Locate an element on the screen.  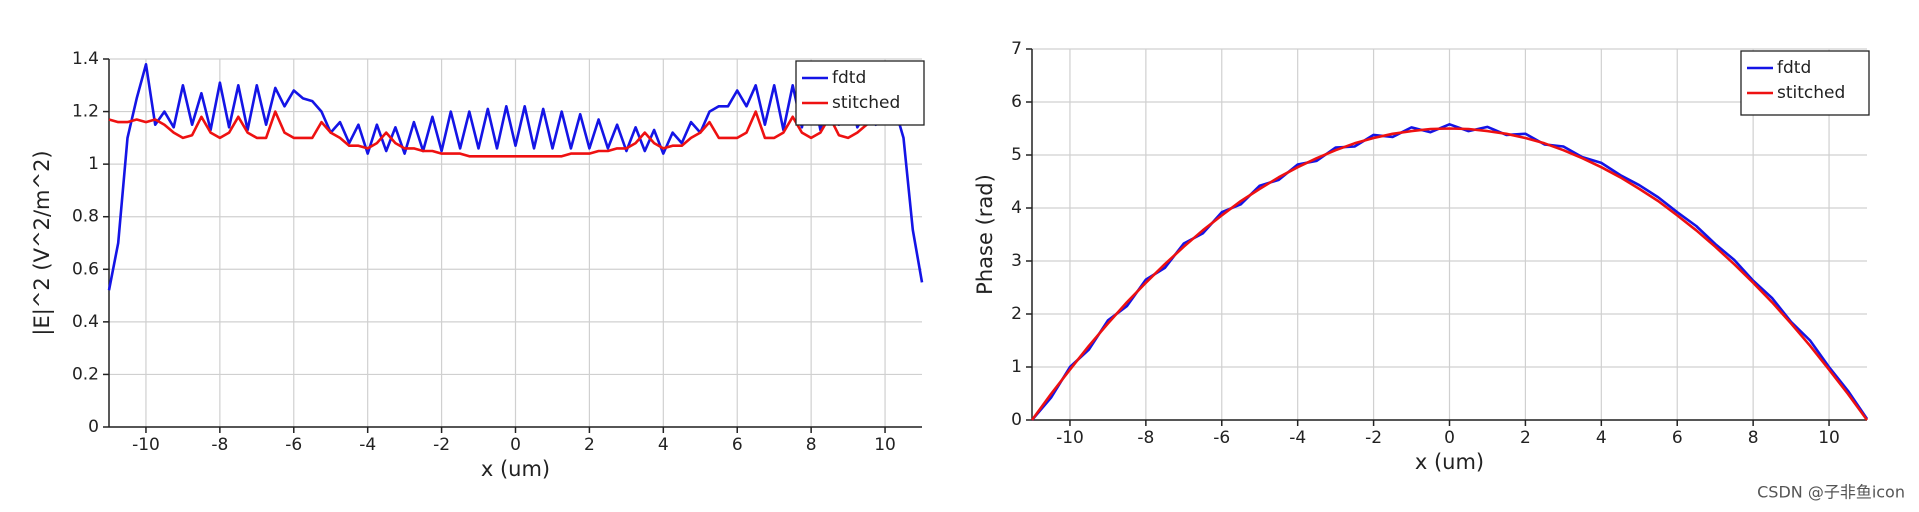
y-axis-label: |E|^2 (V^2/m^2) is located at coordinates (42, 242).